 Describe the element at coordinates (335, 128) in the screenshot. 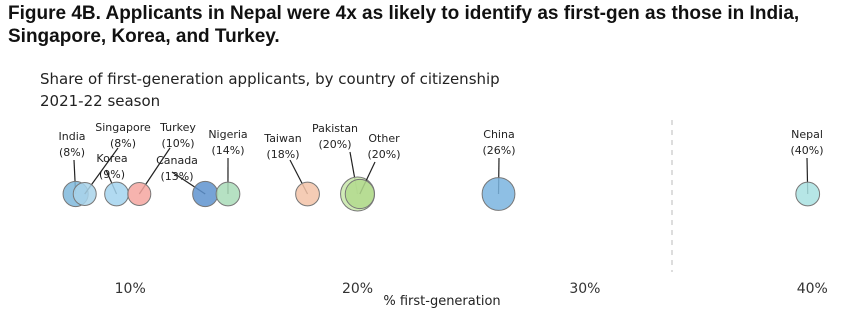

I see `point-label: Pakistan` at that location.